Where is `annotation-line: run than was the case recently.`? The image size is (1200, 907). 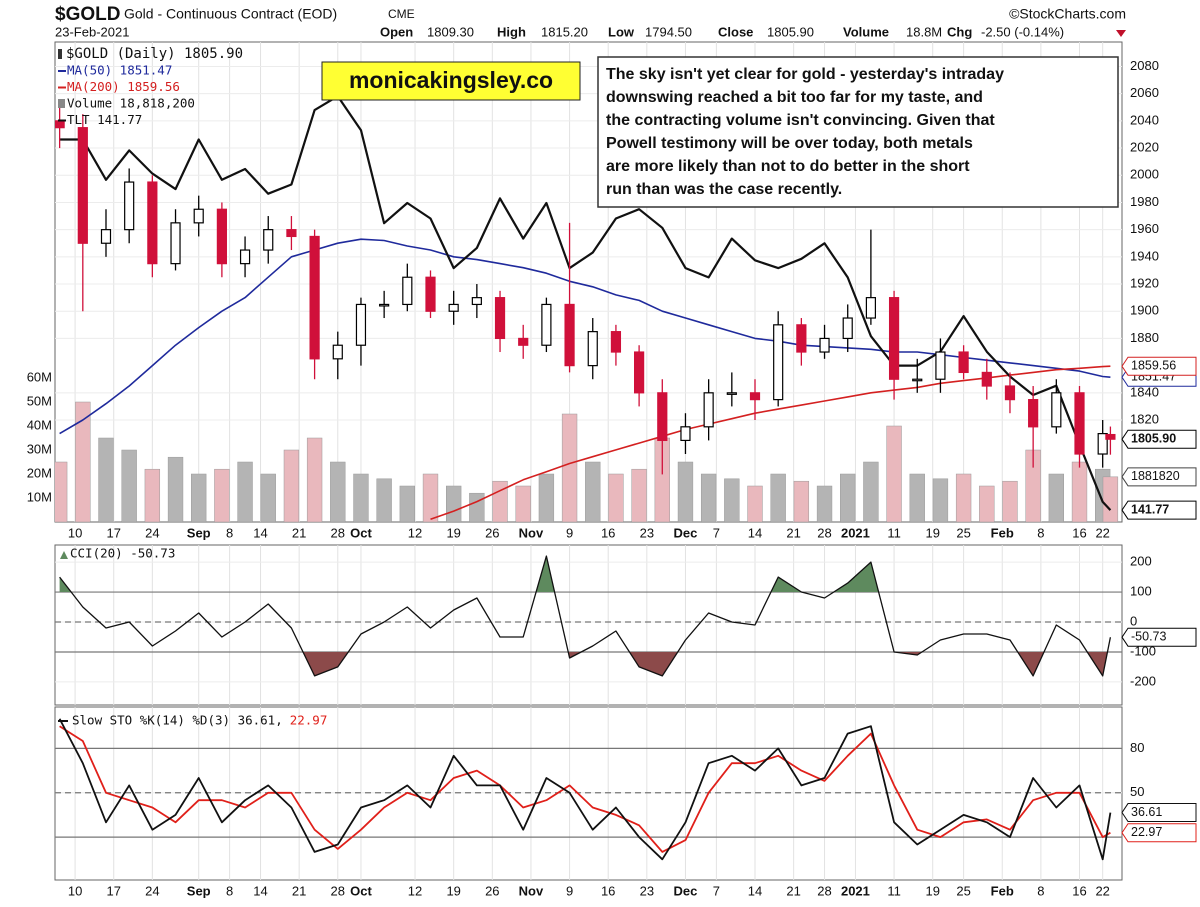 annotation-line: run than was the case recently. is located at coordinates (724, 189).